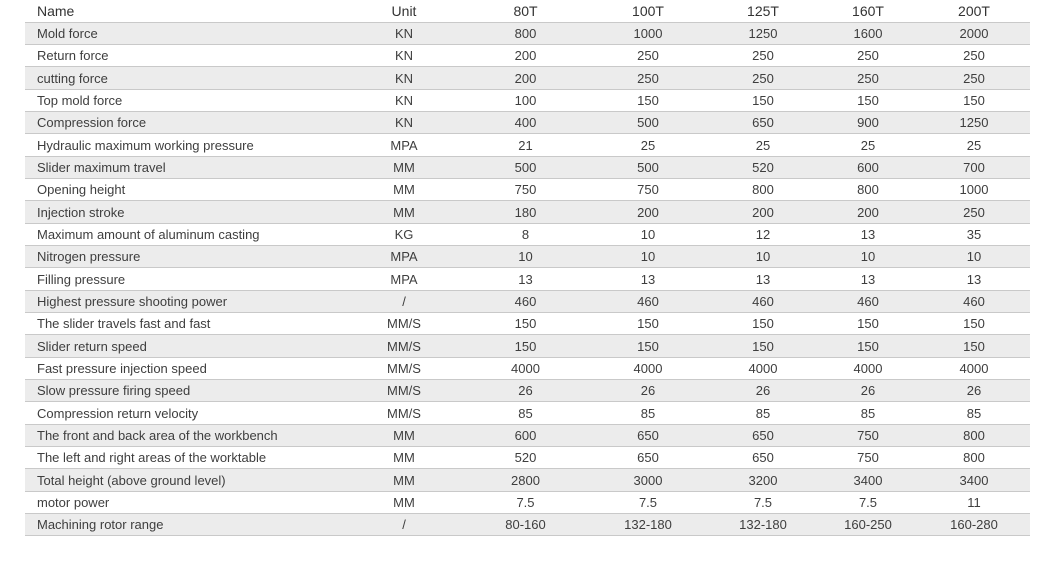 This screenshot has width=1047, height=583. What do you see at coordinates (763, 369) in the screenshot?
I see `value-cell-125t: 4000` at bounding box center [763, 369].